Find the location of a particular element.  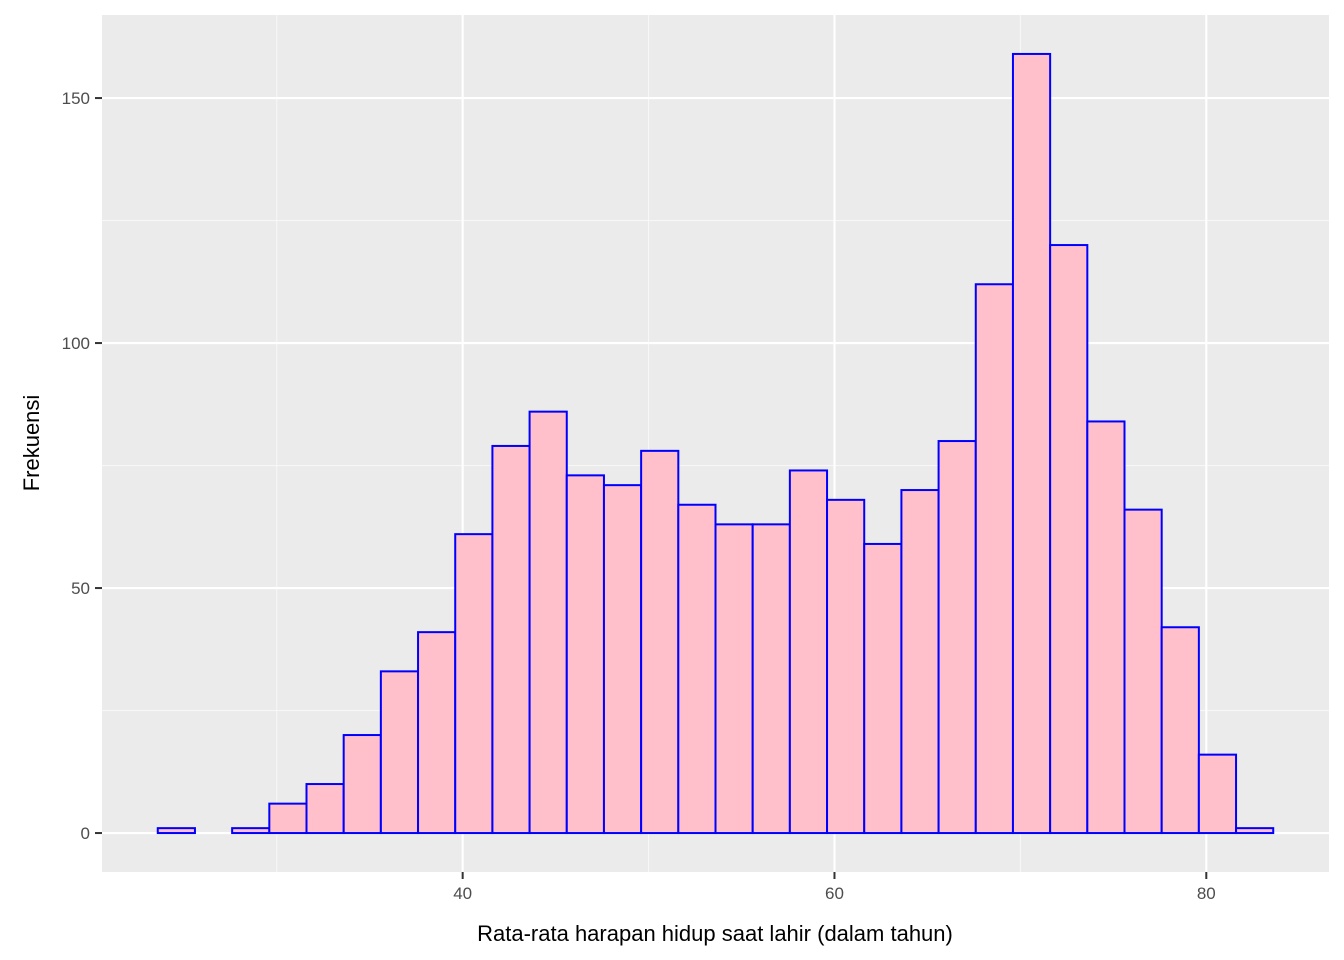

y-axis: 0 50 100 150 is located at coordinates (82, 466).